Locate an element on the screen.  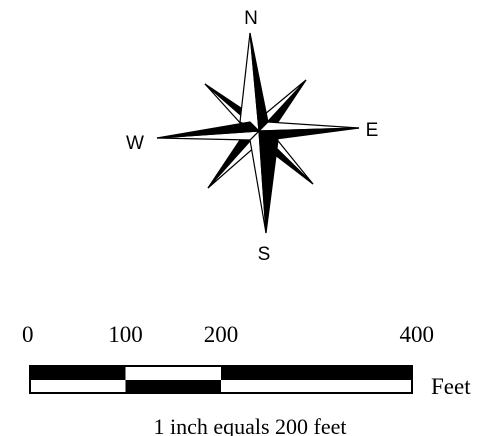
compass-label-south: S is located at coordinates (264, 254).